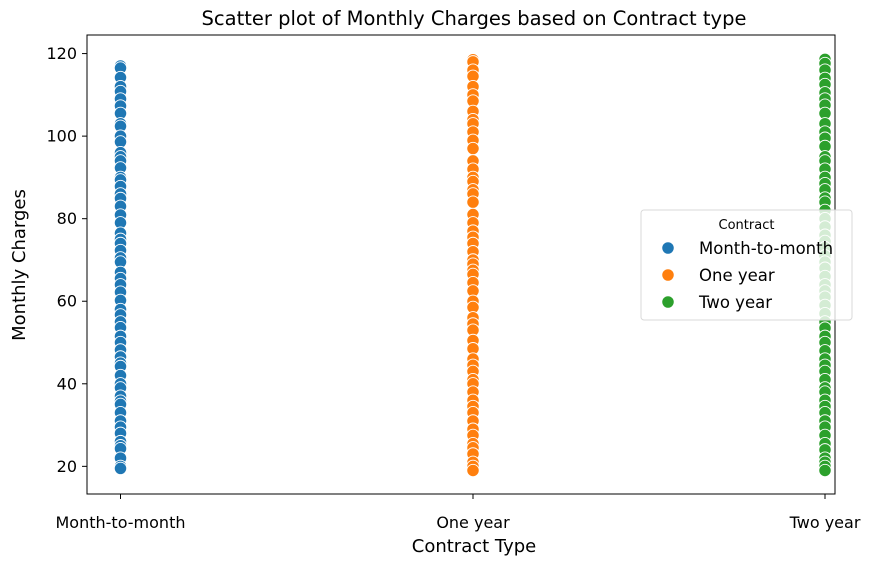  I want to click on x-tick-label-0: Month-to-month, so click(121, 522).